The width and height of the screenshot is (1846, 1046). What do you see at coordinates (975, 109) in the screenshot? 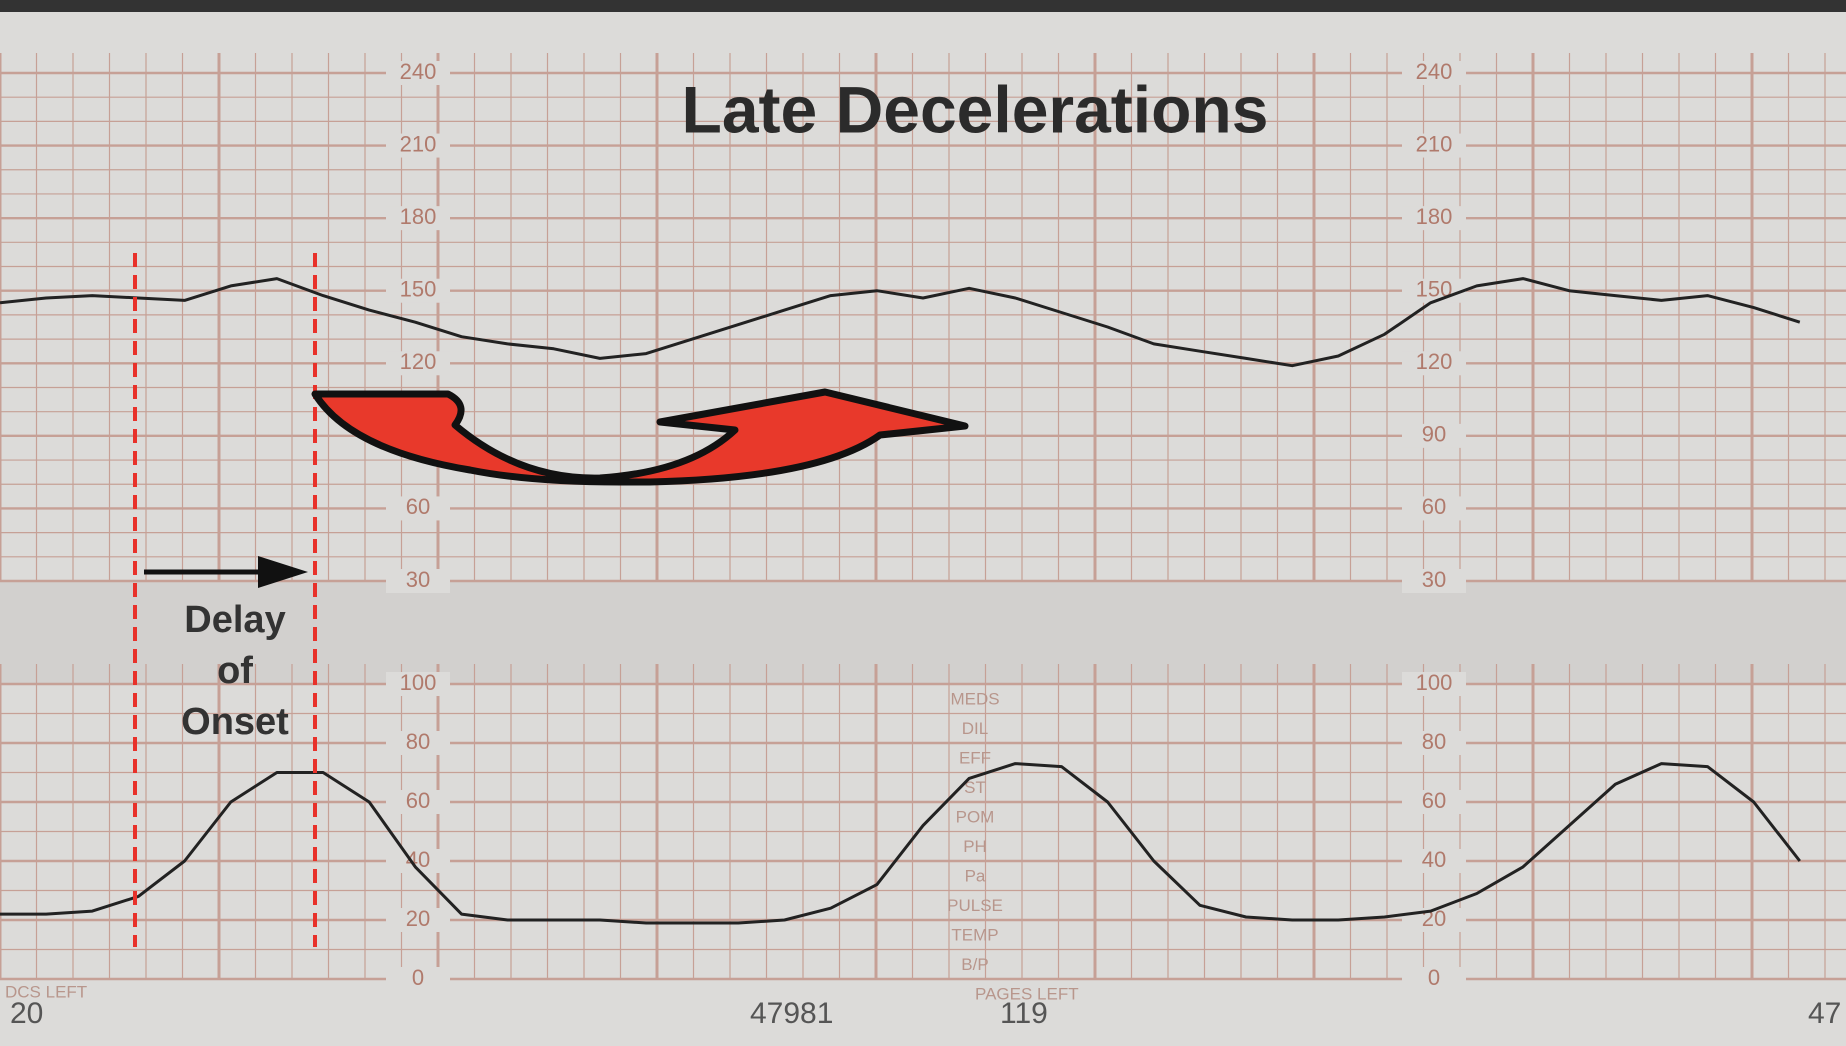
I see `title: Late Decelerations` at bounding box center [975, 109].